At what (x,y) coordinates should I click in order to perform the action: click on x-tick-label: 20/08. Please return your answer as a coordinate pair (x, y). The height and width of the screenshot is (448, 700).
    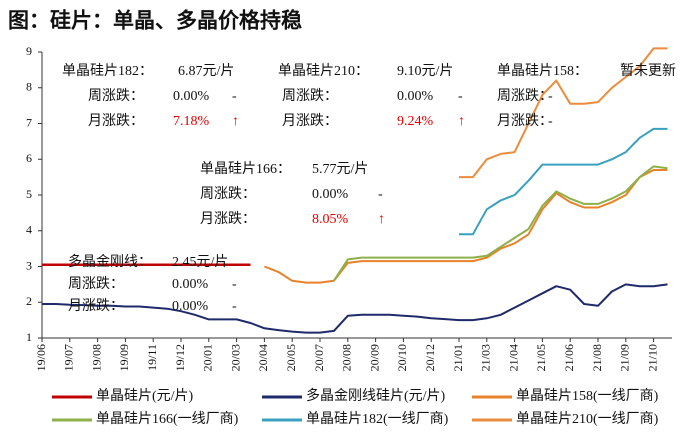
    Looking at the image, I should click on (347, 357).